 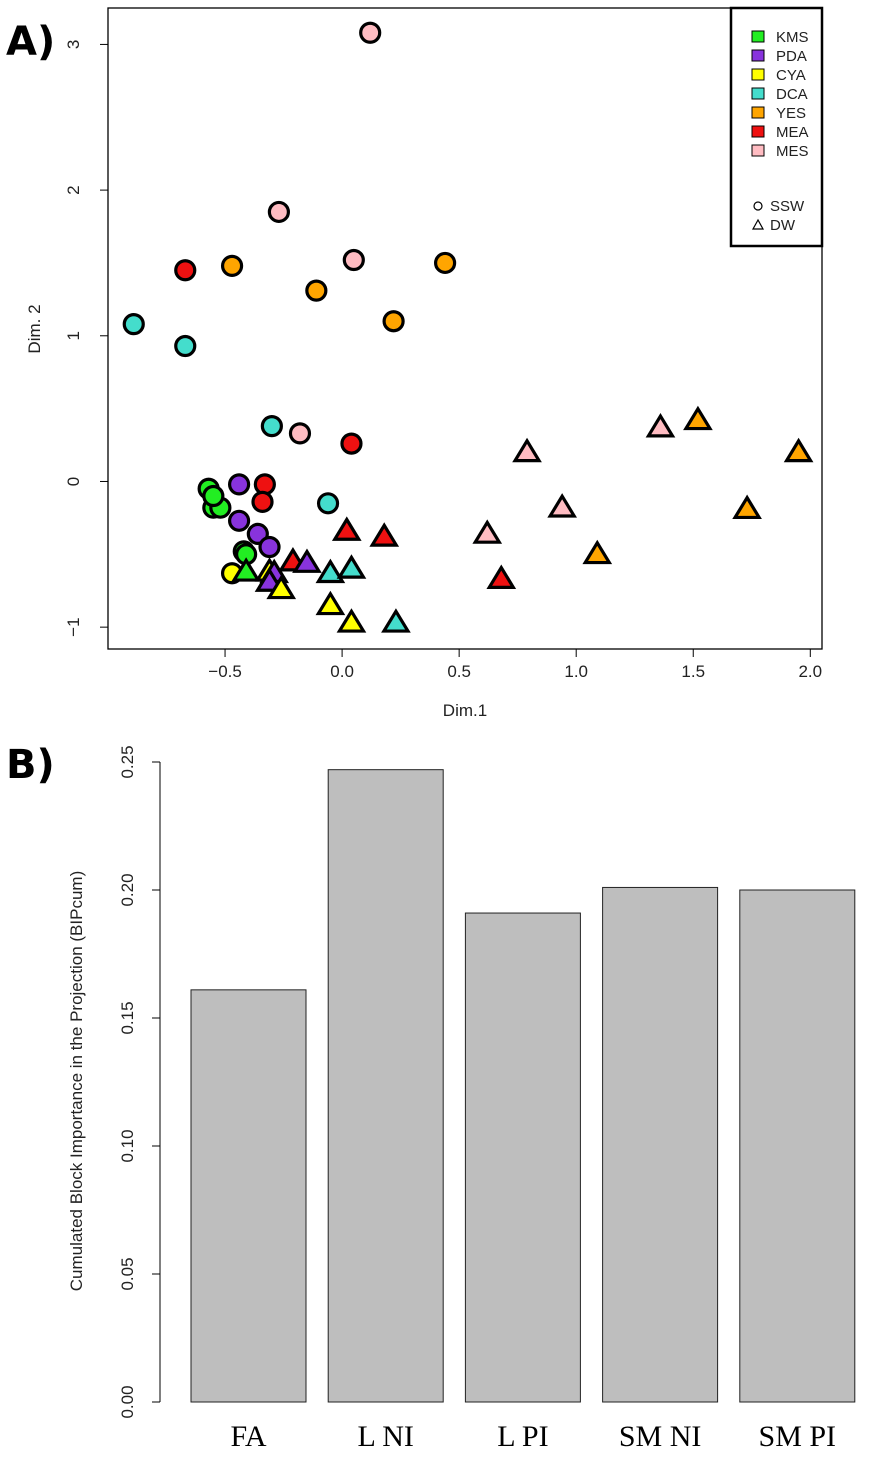 I want to click on legend-swatch-dca, so click(x=758, y=93).